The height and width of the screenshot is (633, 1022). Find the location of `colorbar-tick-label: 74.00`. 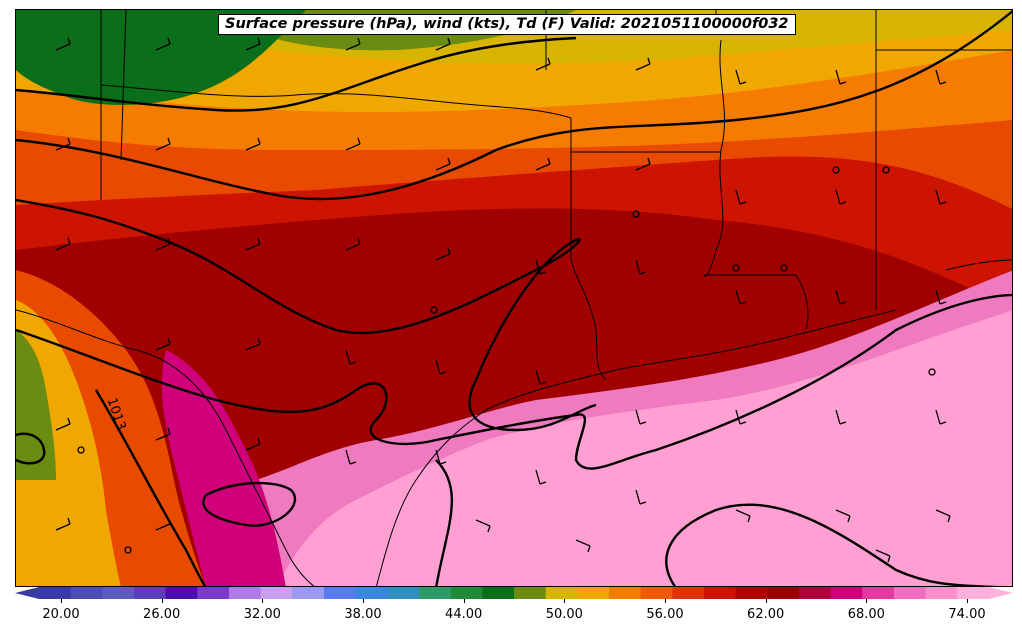

colorbar-tick-label: 74.00 is located at coordinates (967, 614).